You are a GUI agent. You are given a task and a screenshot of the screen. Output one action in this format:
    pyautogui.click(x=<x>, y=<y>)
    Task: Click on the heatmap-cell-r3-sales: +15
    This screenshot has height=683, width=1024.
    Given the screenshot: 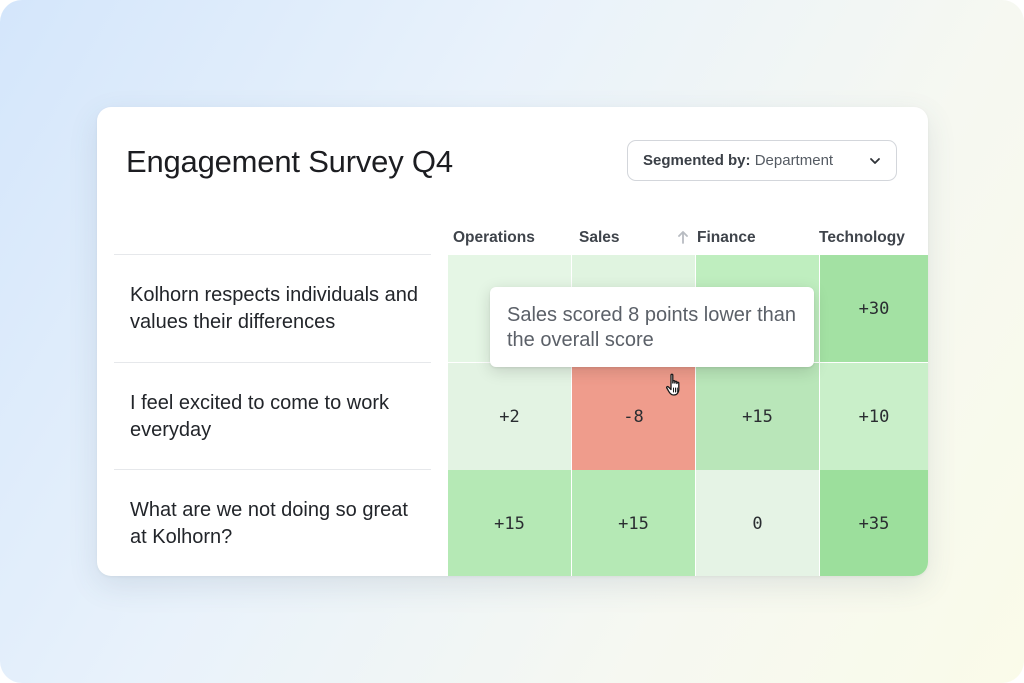 What is the action you would take?
    pyautogui.click(x=633, y=523)
    